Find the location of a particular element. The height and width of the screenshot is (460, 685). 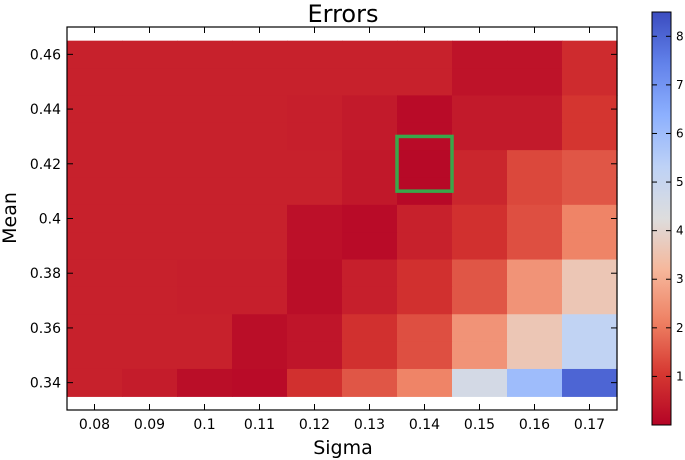

highlight-box is located at coordinates (424, 163).